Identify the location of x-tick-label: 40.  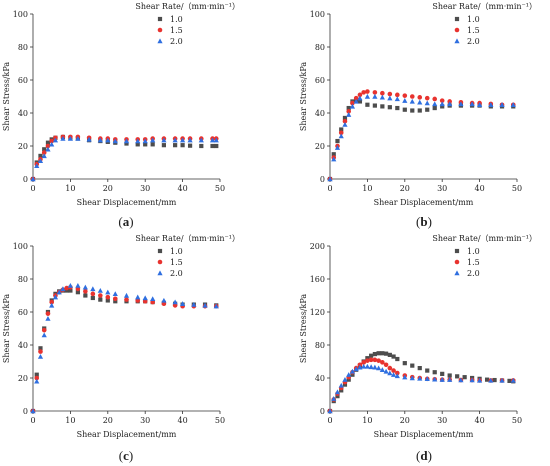
(183, 188).